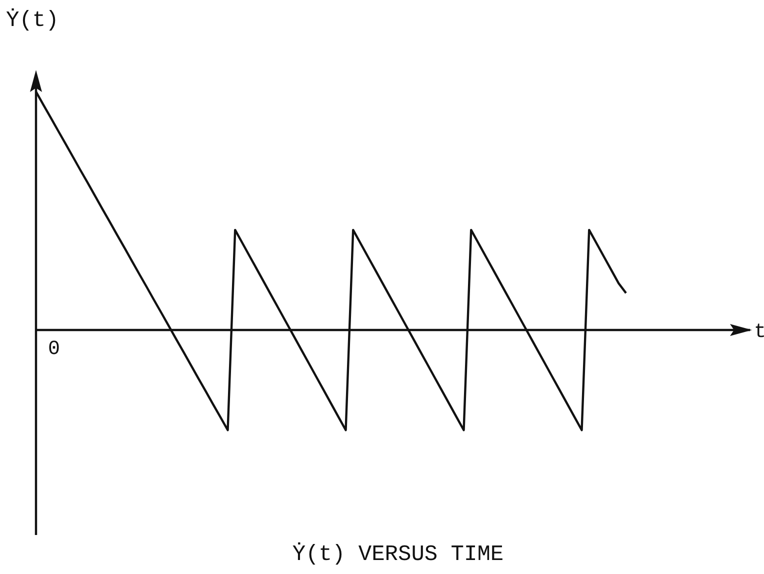  I want to click on annotation: 0, so click(54, 350).